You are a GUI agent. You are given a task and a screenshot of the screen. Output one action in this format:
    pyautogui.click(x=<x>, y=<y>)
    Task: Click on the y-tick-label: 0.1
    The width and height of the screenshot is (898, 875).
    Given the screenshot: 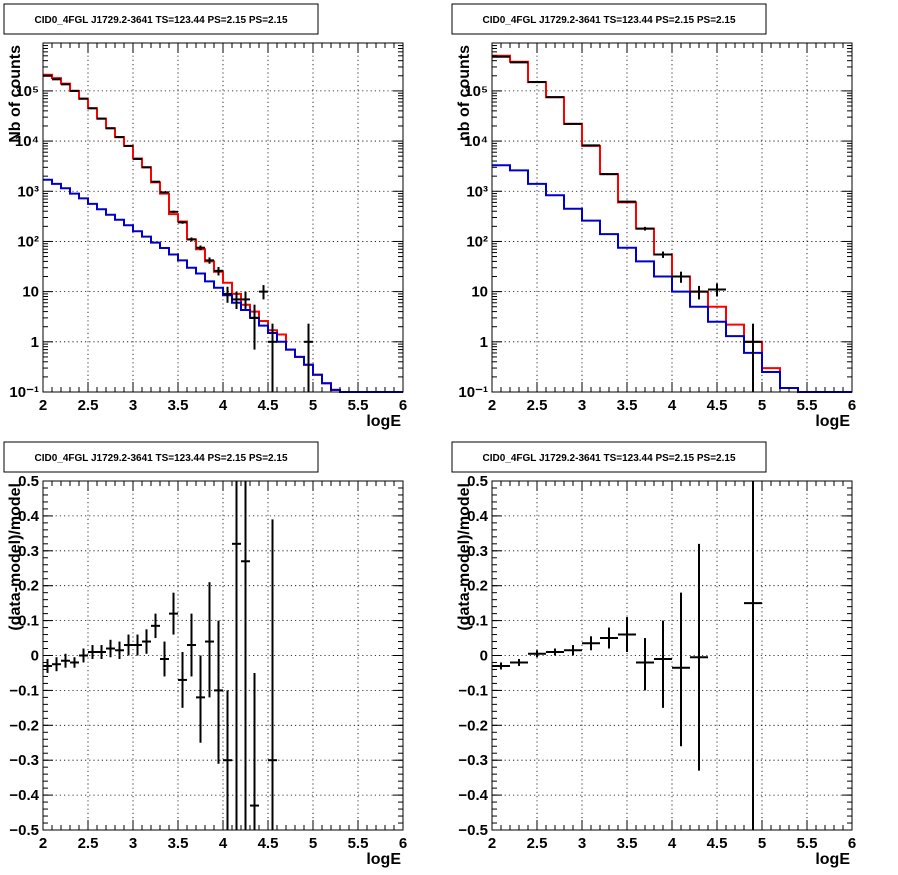 What is the action you would take?
    pyautogui.click(x=477, y=621)
    